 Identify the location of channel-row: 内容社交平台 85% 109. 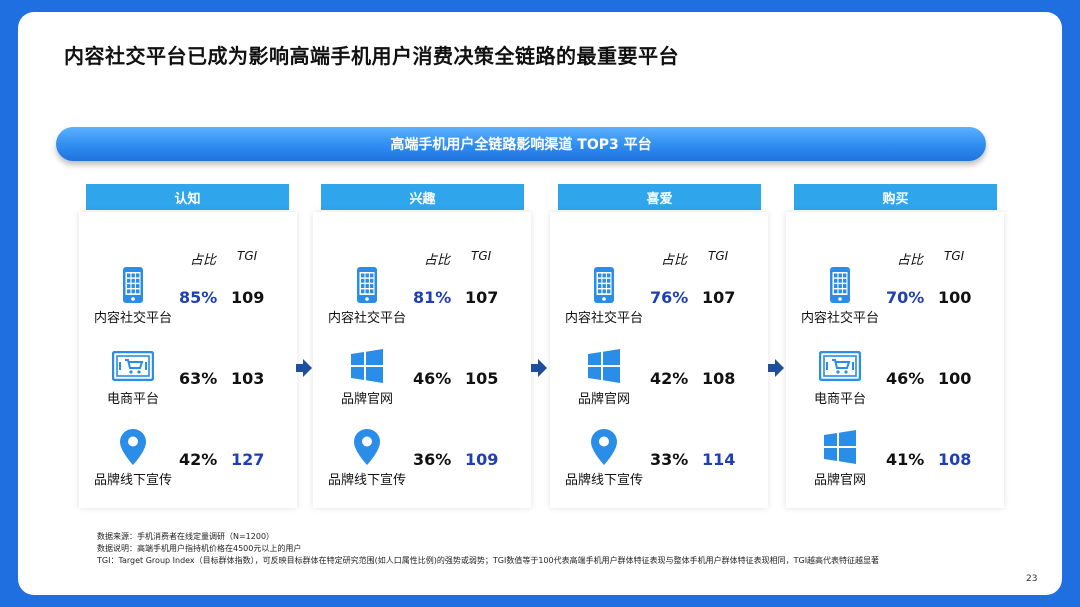
(188, 298).